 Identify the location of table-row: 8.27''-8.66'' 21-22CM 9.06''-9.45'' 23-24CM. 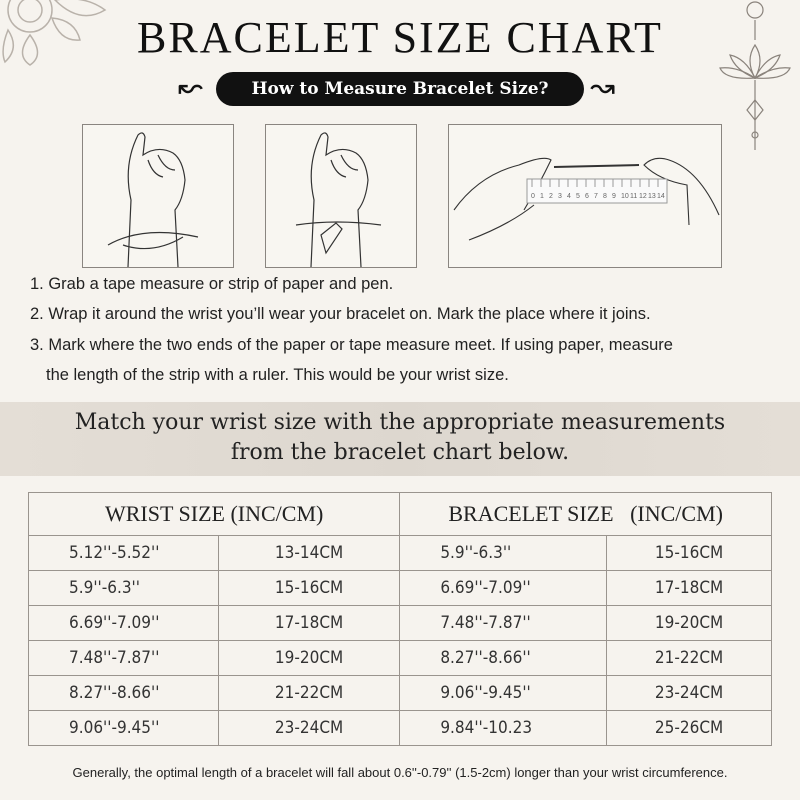
(400, 693).